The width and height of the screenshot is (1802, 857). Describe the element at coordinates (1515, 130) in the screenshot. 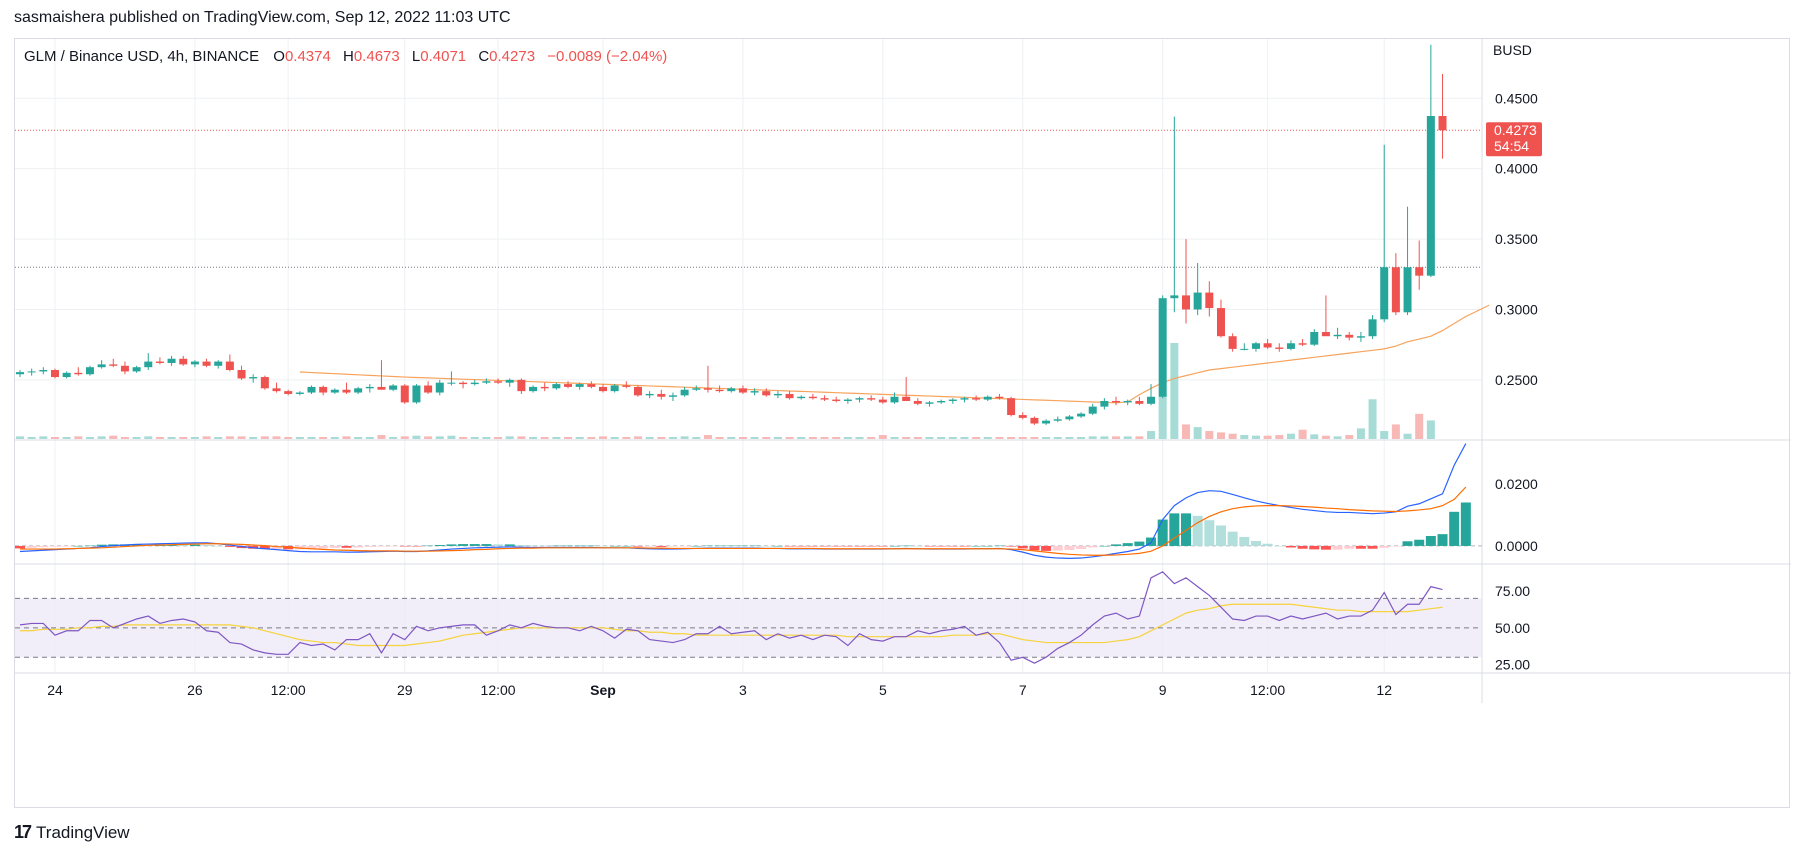

I see `last-price-label: 0.4273` at that location.